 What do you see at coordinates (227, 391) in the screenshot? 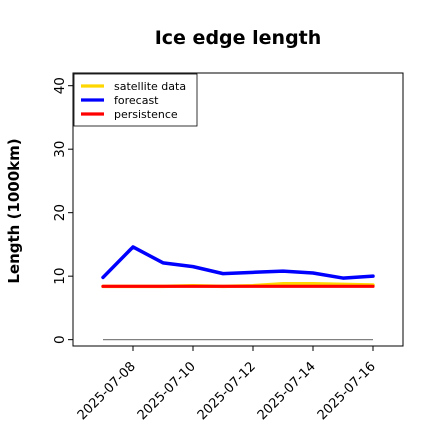
I see `x-tick-label: 2025-07-12` at bounding box center [227, 391].